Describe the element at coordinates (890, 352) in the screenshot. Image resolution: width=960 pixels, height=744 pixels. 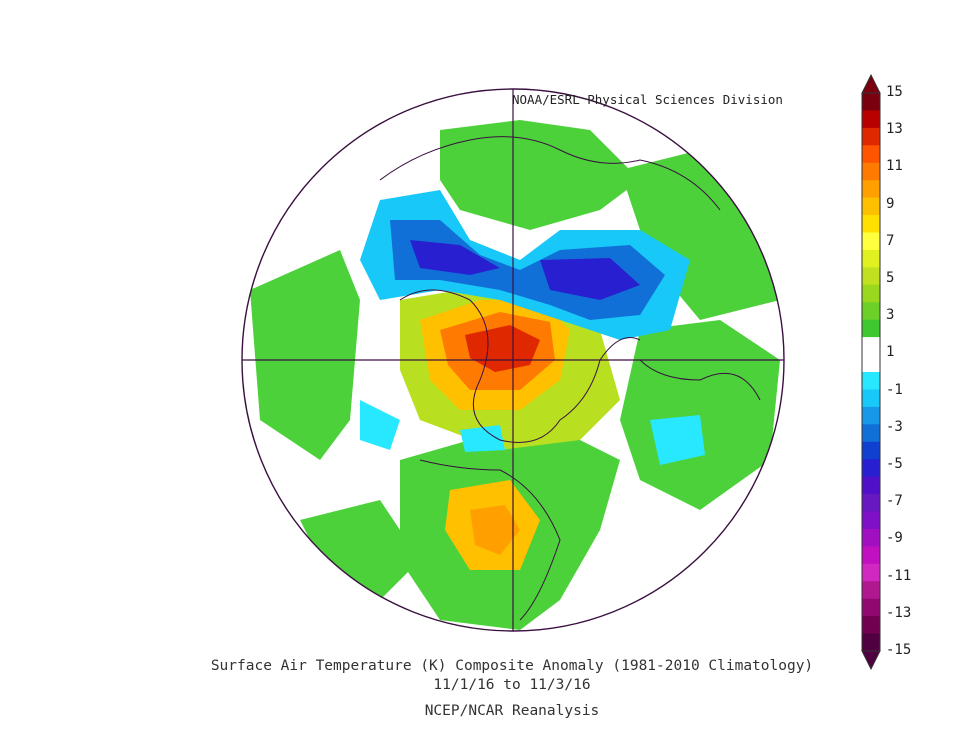
I see `colorbar-tick-label: 1` at that location.